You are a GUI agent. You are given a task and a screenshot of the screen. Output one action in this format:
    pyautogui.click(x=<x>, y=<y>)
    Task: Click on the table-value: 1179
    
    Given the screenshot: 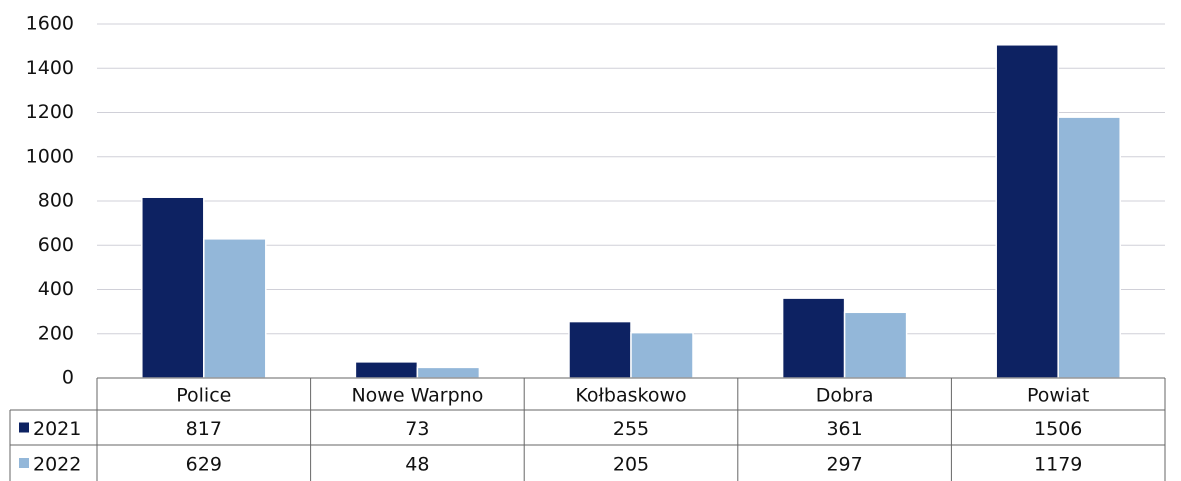 What is the action you would take?
    pyautogui.click(x=1058, y=465)
    